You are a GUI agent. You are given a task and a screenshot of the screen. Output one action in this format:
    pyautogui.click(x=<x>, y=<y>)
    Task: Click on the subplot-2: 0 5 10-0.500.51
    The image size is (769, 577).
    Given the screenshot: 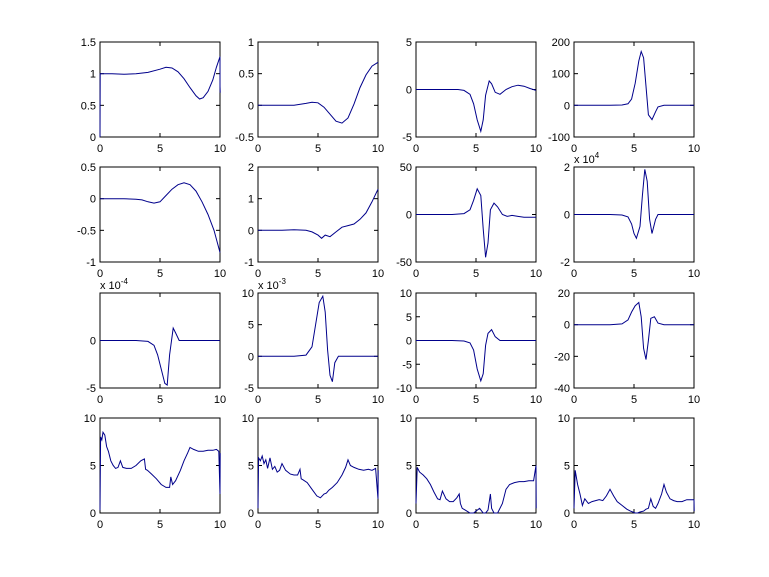 What is the action you would take?
    pyautogui.click(x=309, y=96)
    